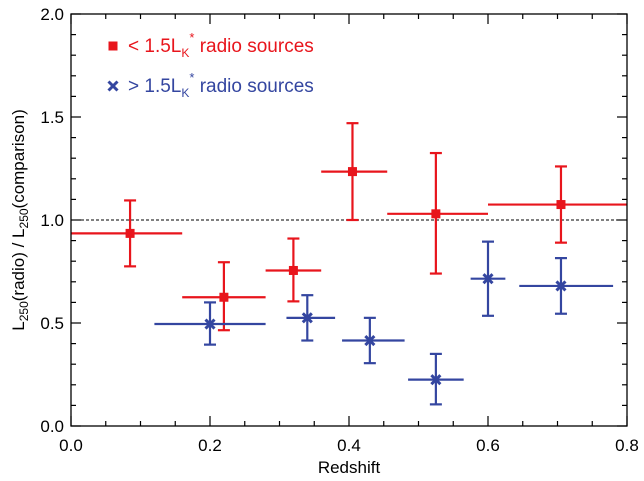 This screenshot has width=644, height=481. What do you see at coordinates (52, 220) in the screenshot?
I see `y-tick-label: 1.0` at bounding box center [52, 220].